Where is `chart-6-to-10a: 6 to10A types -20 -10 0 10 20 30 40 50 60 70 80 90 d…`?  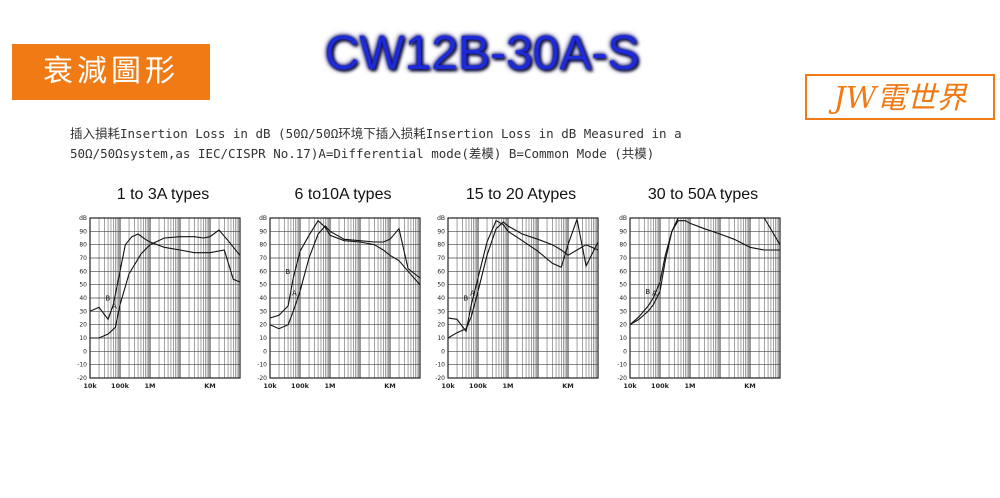
chart-6-to-10a: 6 to10A types -20 -10 0 10 20 30 40 50 60 70 80 90 d… is located at coordinates (343, 294).